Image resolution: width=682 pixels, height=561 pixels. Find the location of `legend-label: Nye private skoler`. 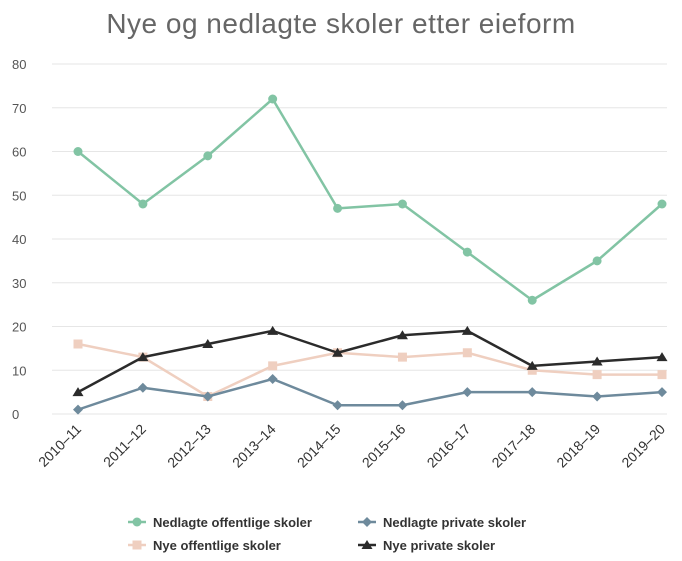

legend-label: Nye private skoler is located at coordinates (439, 545).